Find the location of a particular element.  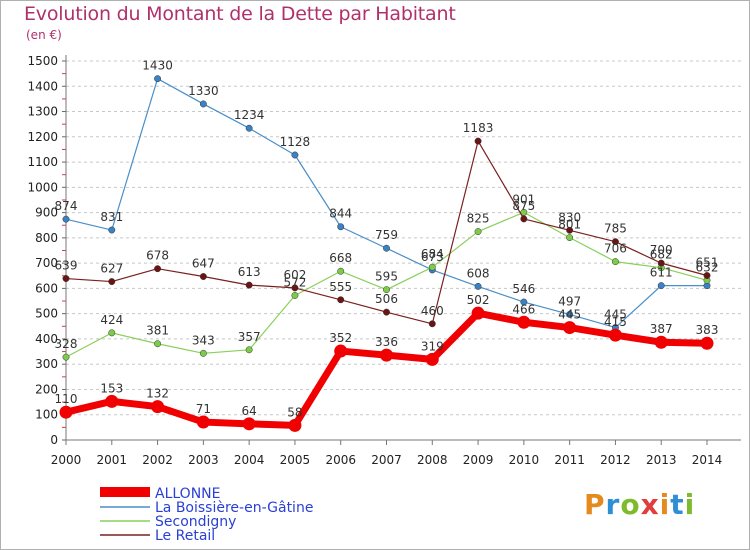

y-tick-label: 900 is located at coordinates (46, 213).